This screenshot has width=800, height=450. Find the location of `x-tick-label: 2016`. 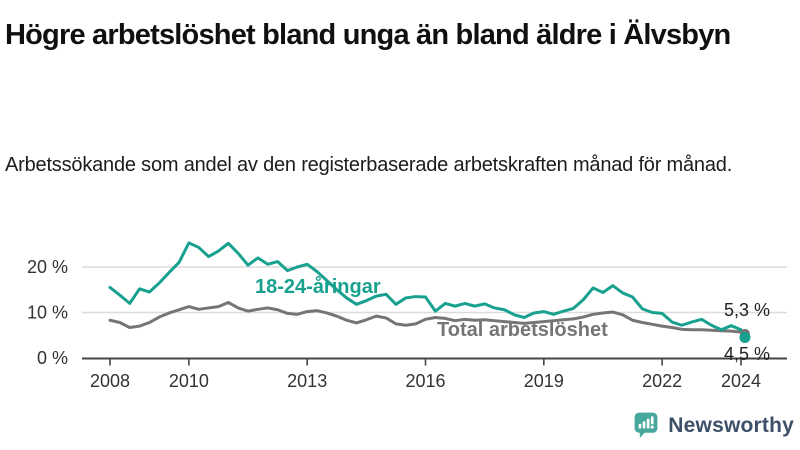

x-tick-label: 2016 is located at coordinates (425, 381).